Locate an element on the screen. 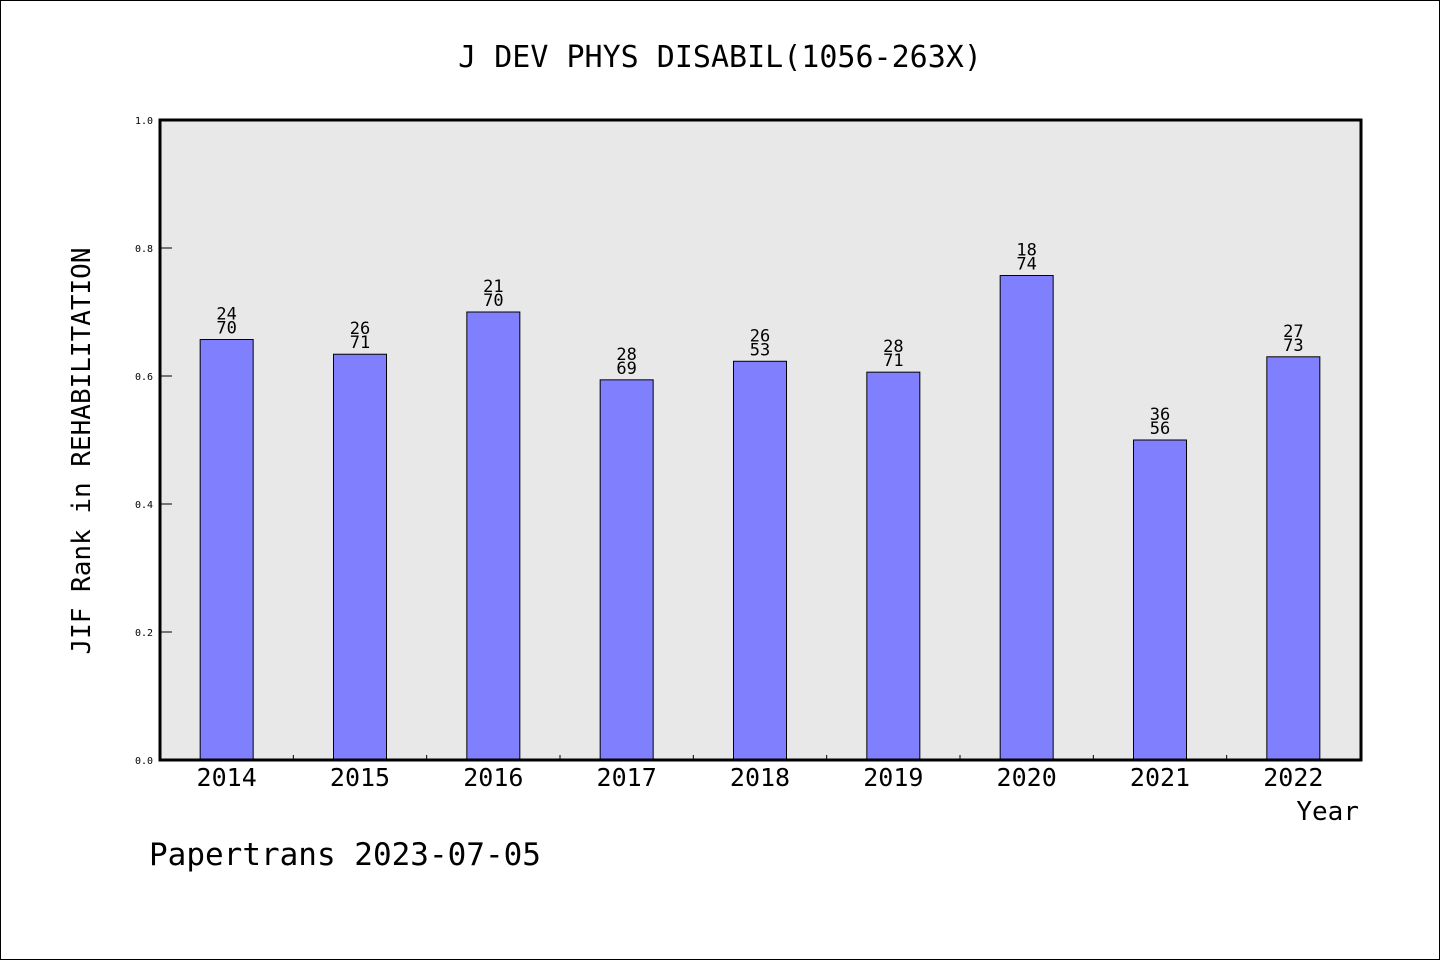  bar-total-label: 69 is located at coordinates (626, 369).